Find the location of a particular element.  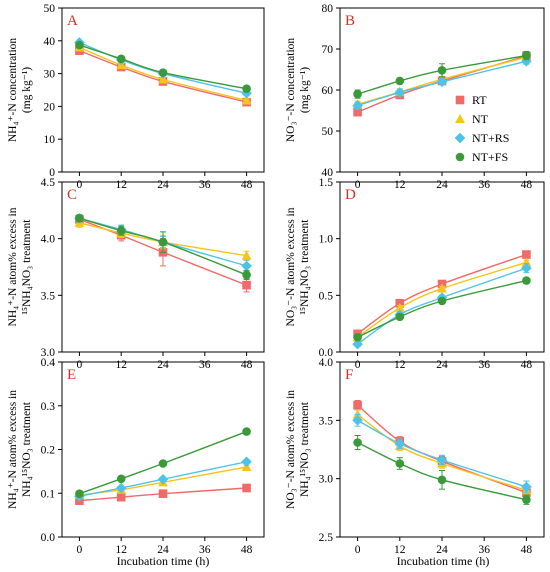

legend: RT NT NT+RS NT+FS is located at coordinates (481, 128).